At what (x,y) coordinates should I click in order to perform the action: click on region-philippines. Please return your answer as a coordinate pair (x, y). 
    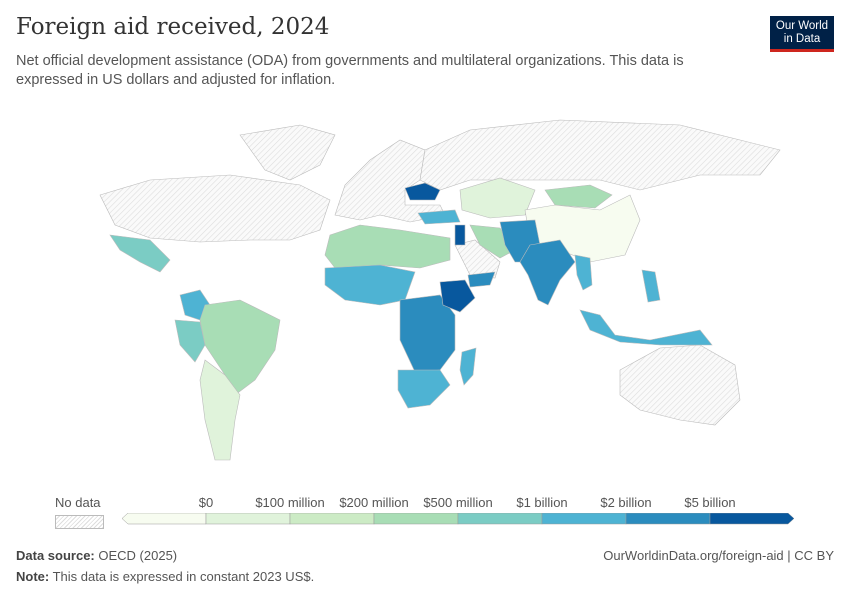
    Looking at the image, I should click on (651, 286).